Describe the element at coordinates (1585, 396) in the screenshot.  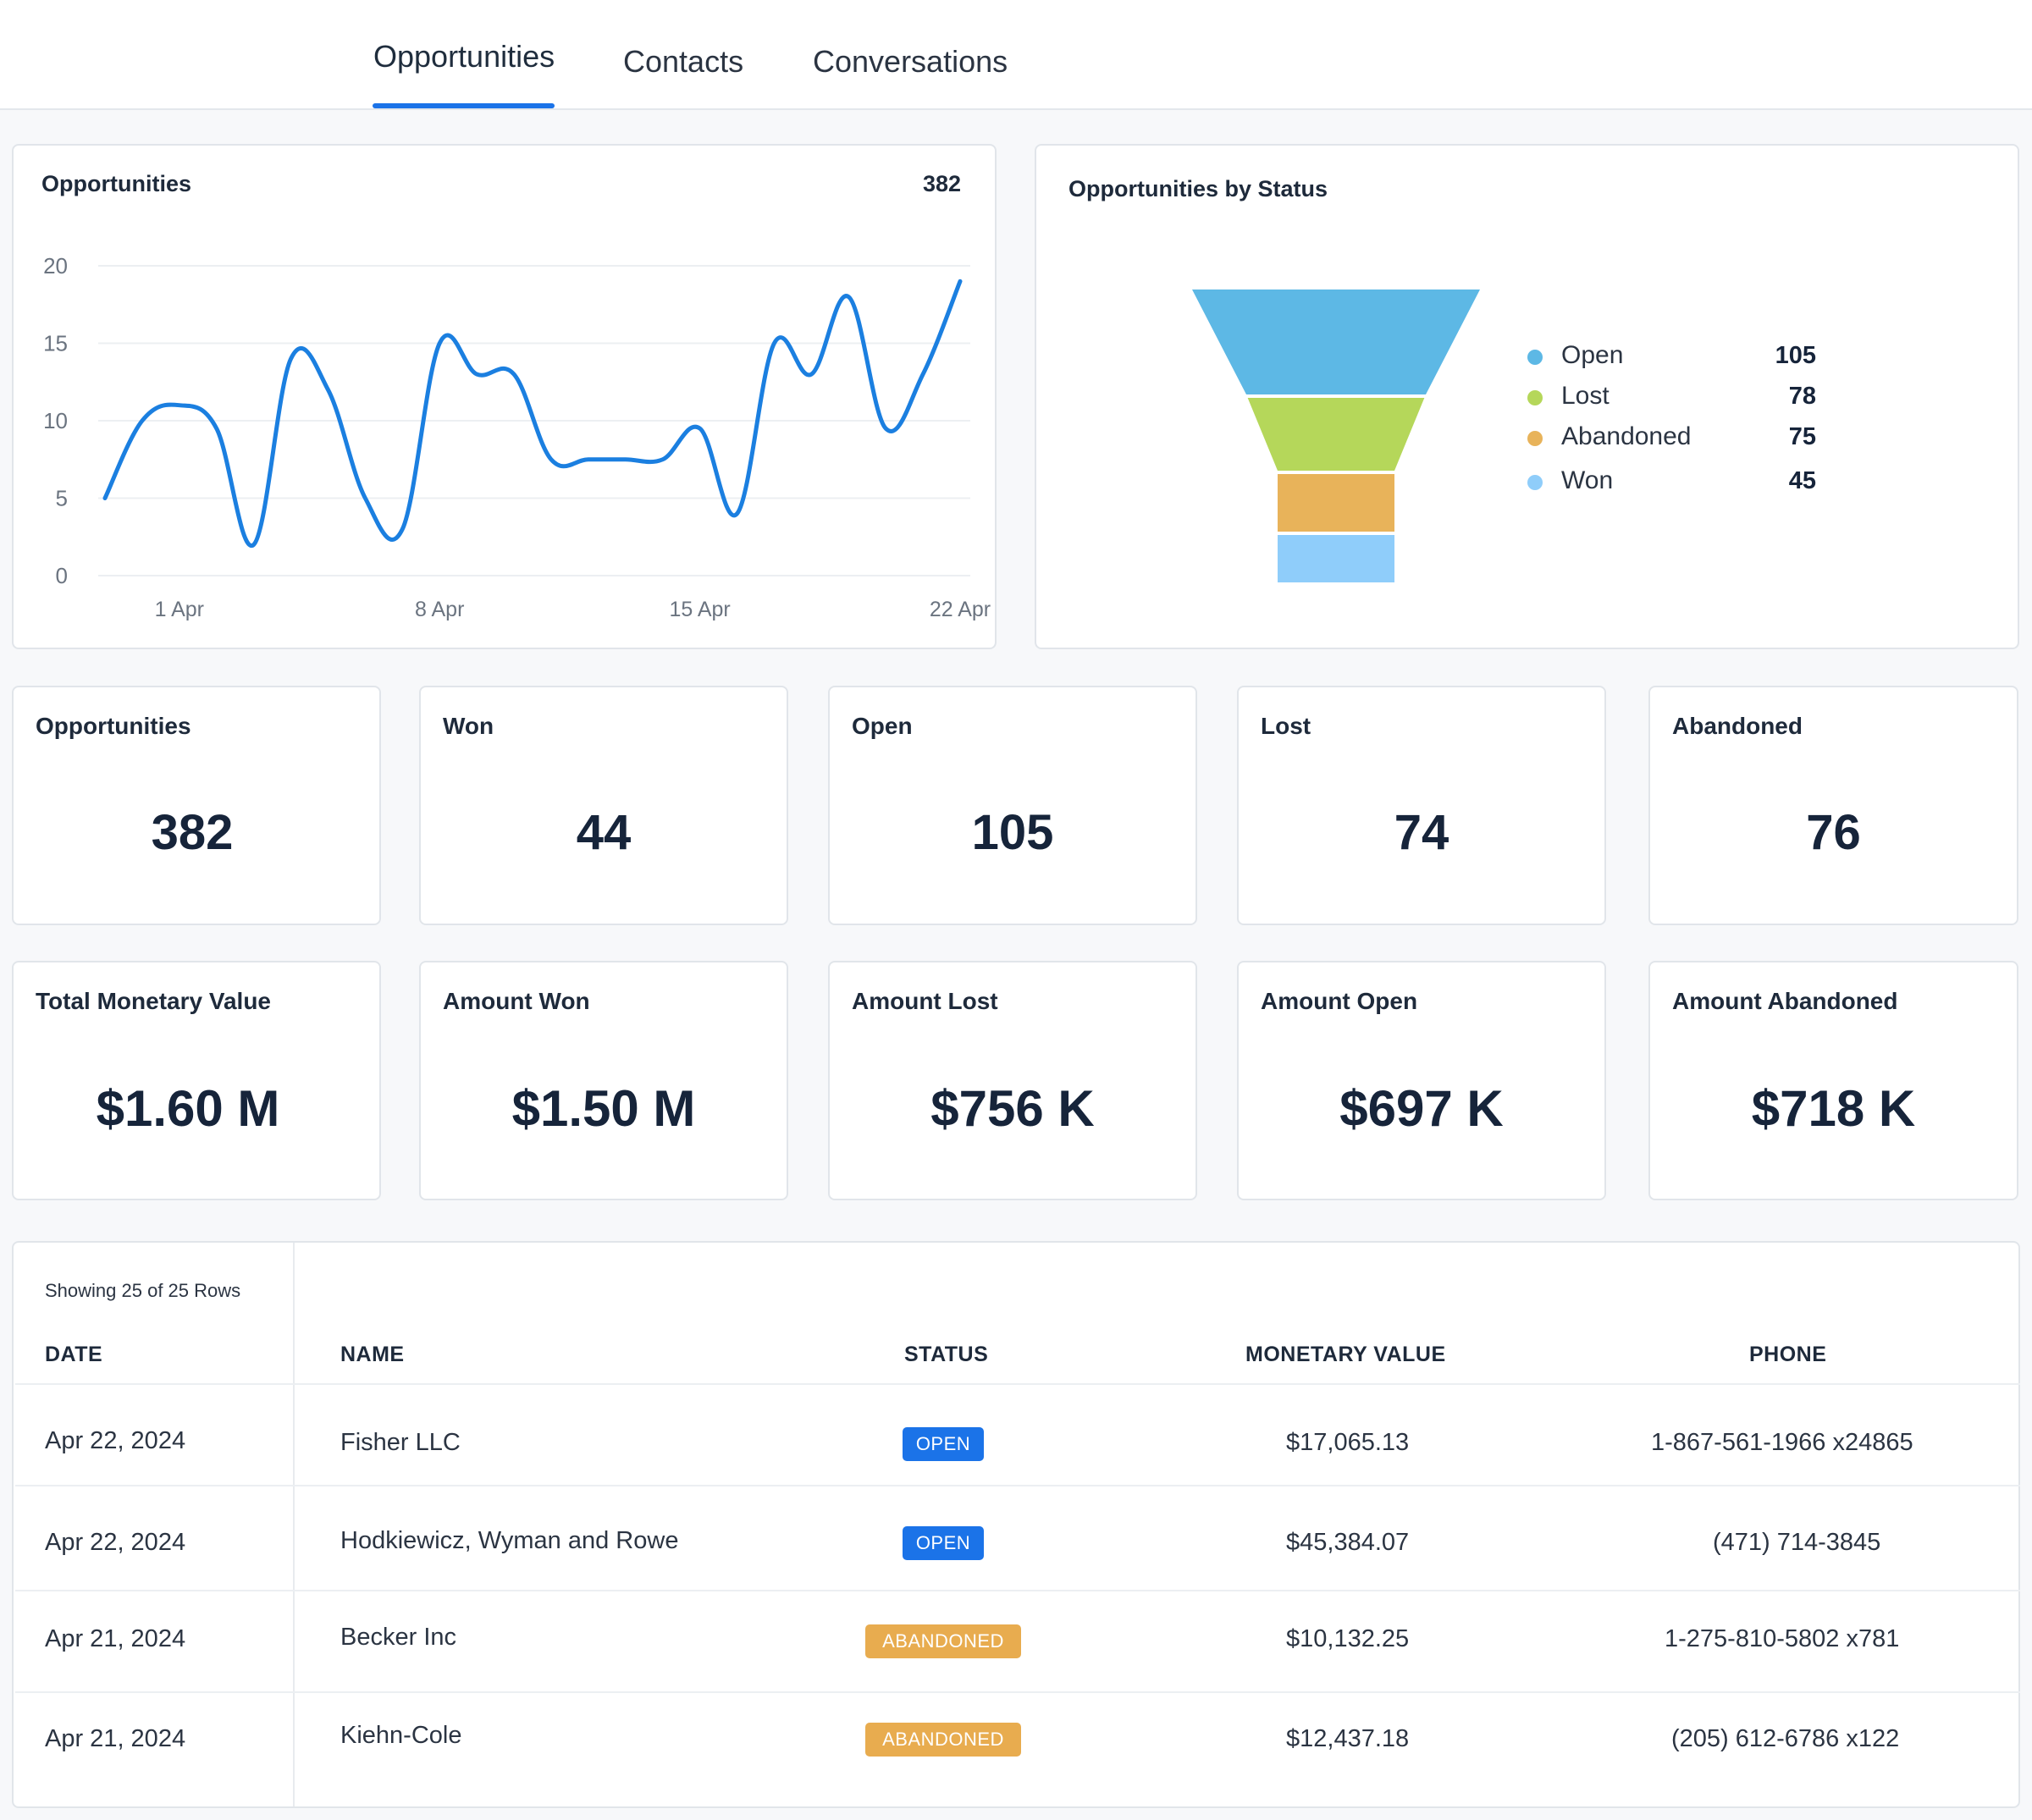
I see `legend-label-lost: Lost` at that location.